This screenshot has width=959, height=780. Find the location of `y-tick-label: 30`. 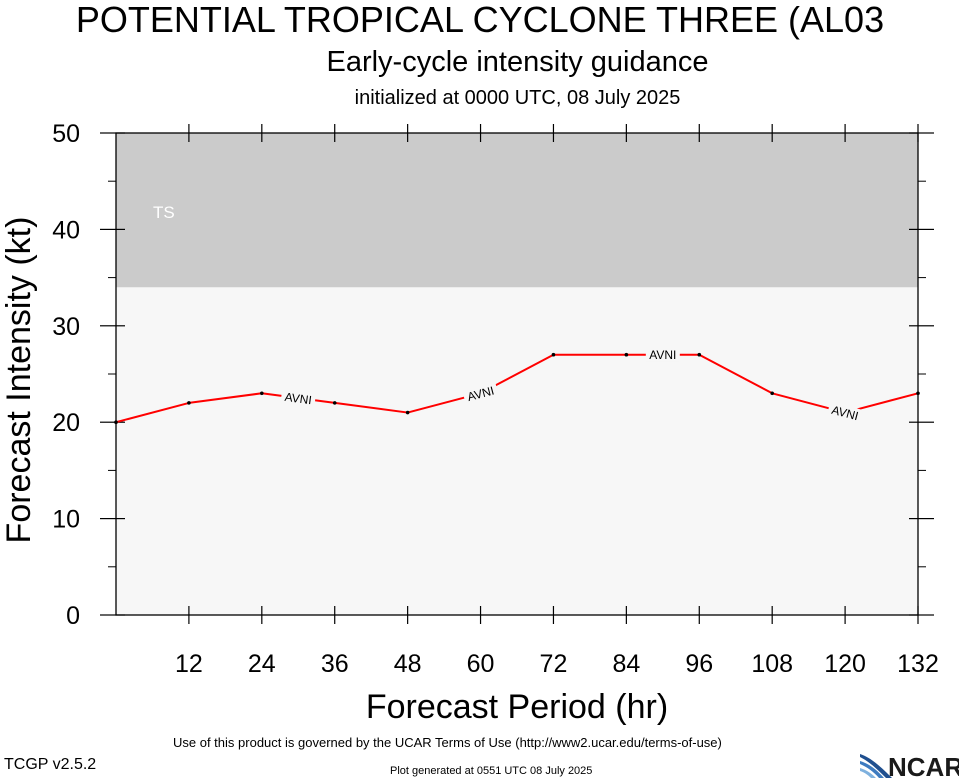

y-tick-label: 30 is located at coordinates (66, 327).